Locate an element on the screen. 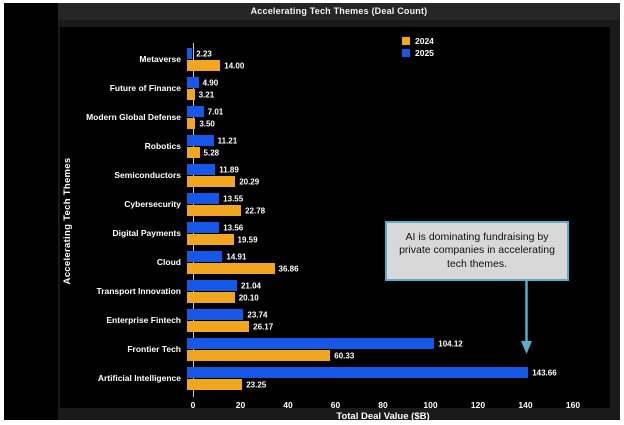 The image size is (624, 425). y-axis-line is located at coordinates (193, 220).